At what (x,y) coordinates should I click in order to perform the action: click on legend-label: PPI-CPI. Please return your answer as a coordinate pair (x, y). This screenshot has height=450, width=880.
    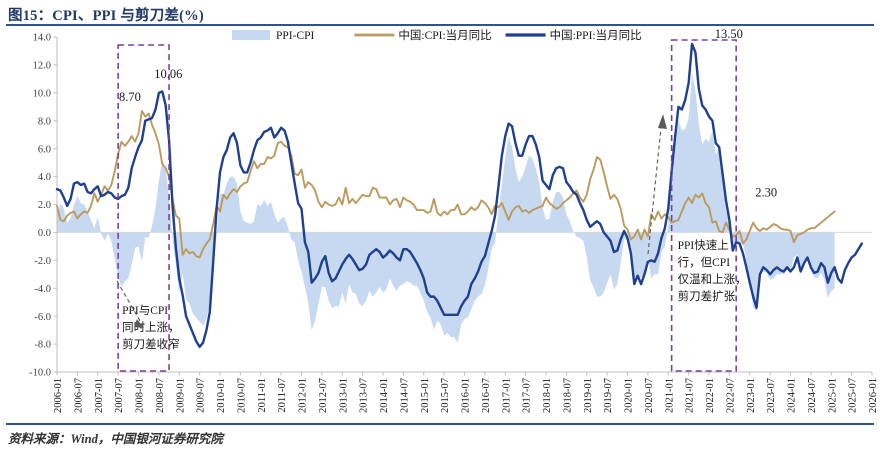
    Looking at the image, I should click on (295, 36).